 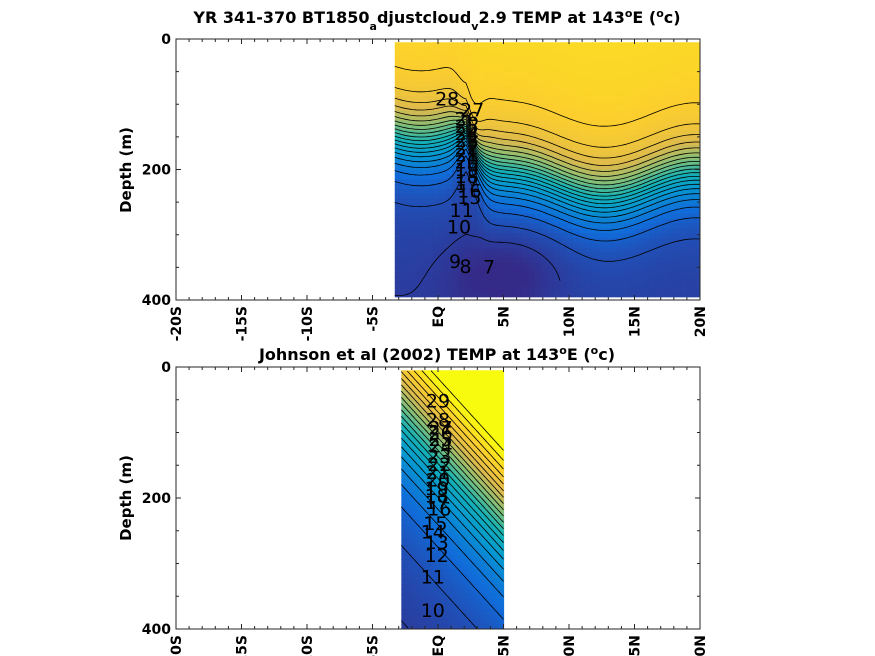 What do you see at coordinates (547, 96) in the screenshot?
I see `isotherm-line` at bounding box center [547, 96].